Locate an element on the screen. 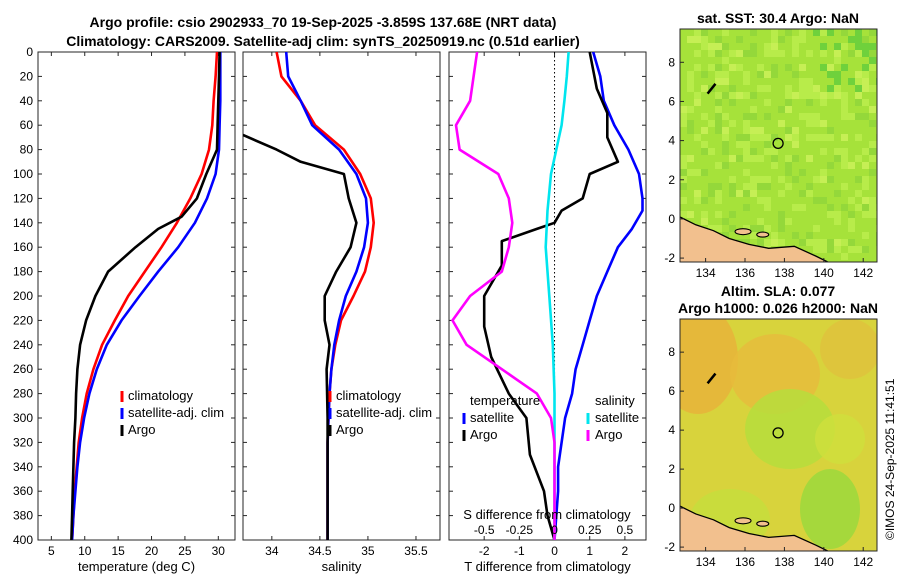 Image resolution: width=900 pixels, height=580 pixels. x-tick-label: 35.5 is located at coordinates (416, 551).